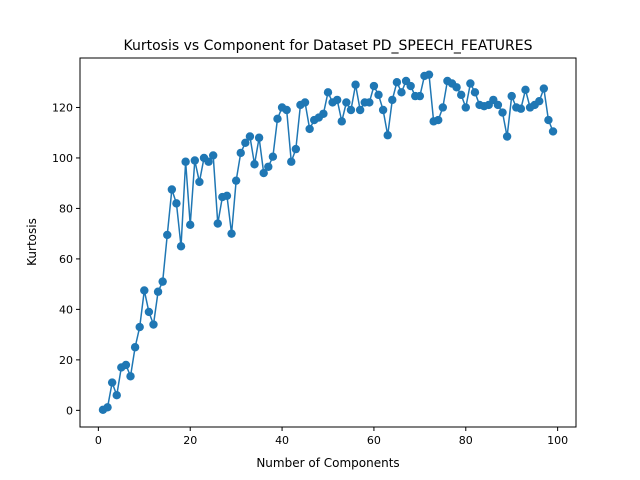 Image resolution: width=640 pixels, height=480 pixels. What do you see at coordinates (374, 440) in the screenshot?
I see `x-tick-label: 60` at bounding box center [374, 440].